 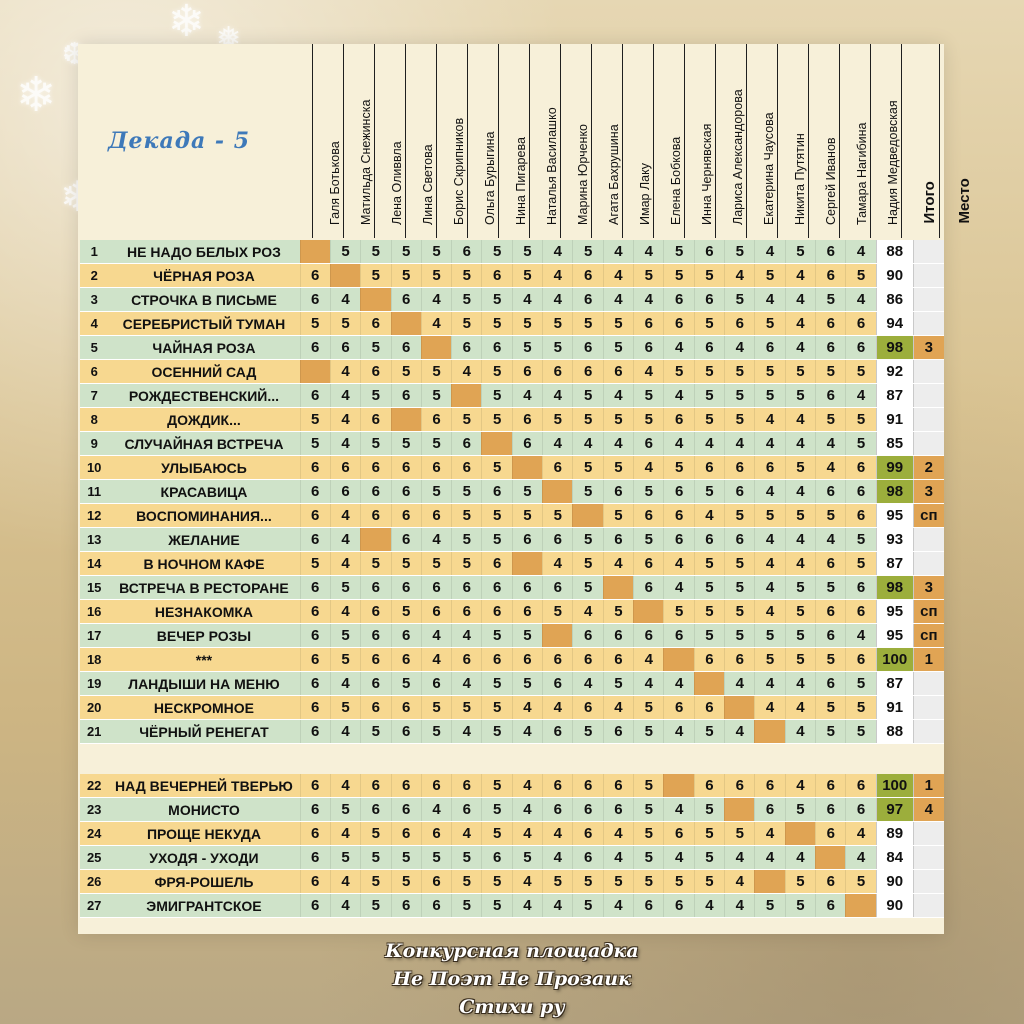 What do you see at coordinates (94, 707) in the screenshot?
I see `row-number: 20` at bounding box center [94, 707].